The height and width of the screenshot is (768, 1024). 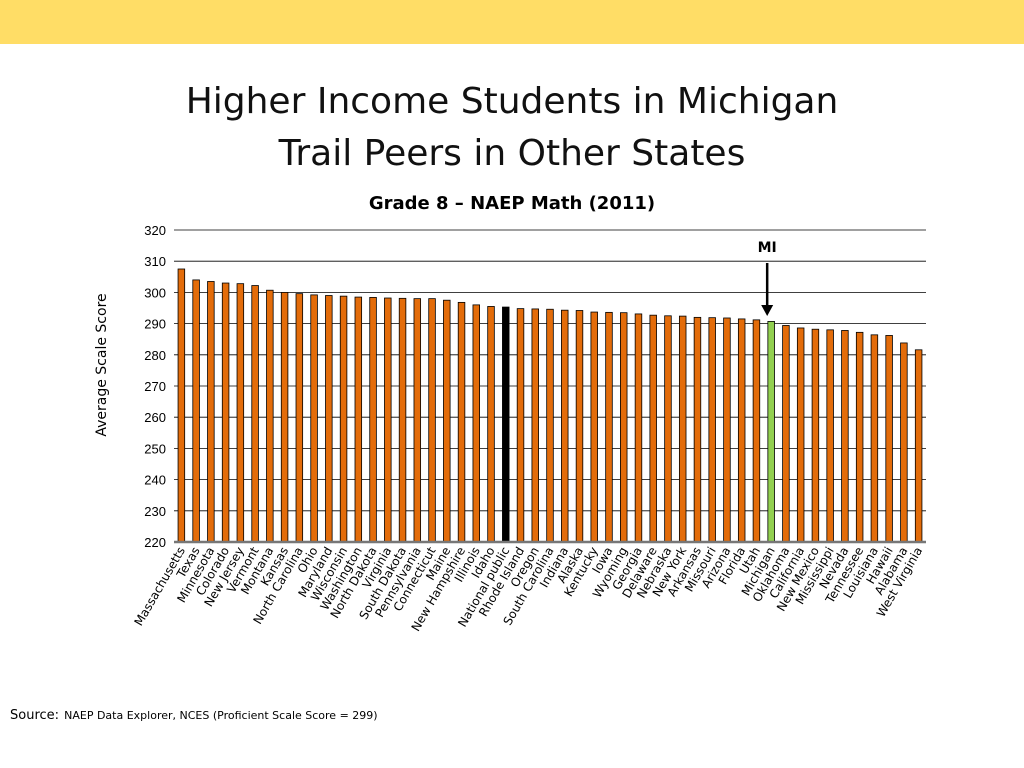 I want to click on y-tick-label: 260, so click(x=155, y=417).